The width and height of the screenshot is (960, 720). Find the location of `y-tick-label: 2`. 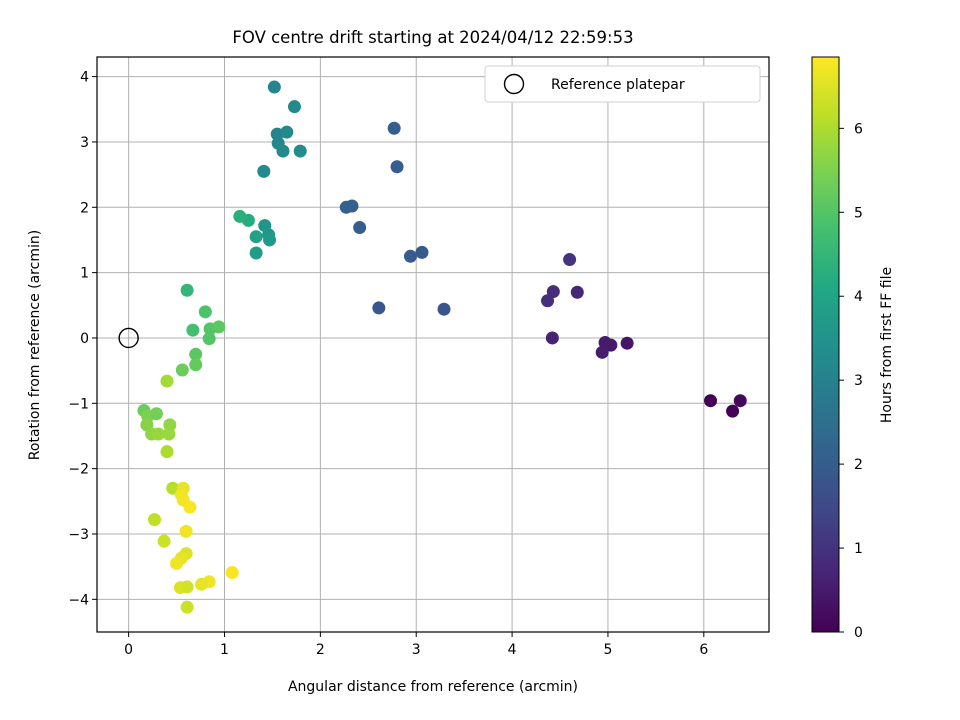

y-tick-label: 2 is located at coordinates (84, 208).